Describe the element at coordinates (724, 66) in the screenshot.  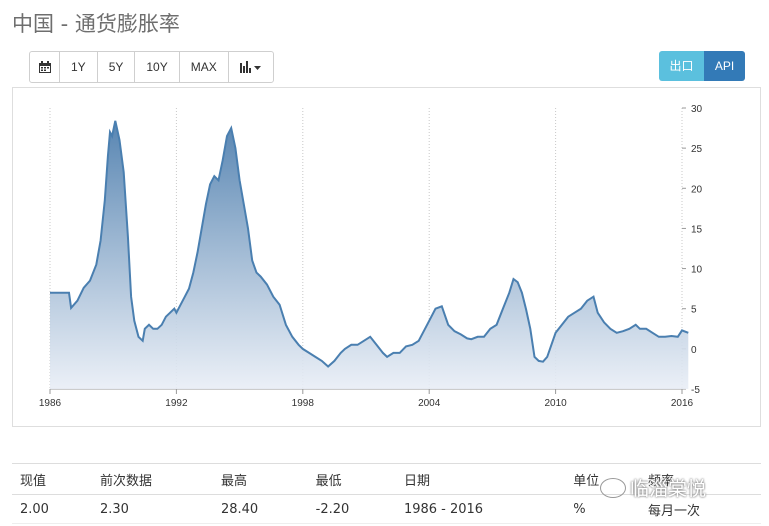
I see `api-button: API` at that location.